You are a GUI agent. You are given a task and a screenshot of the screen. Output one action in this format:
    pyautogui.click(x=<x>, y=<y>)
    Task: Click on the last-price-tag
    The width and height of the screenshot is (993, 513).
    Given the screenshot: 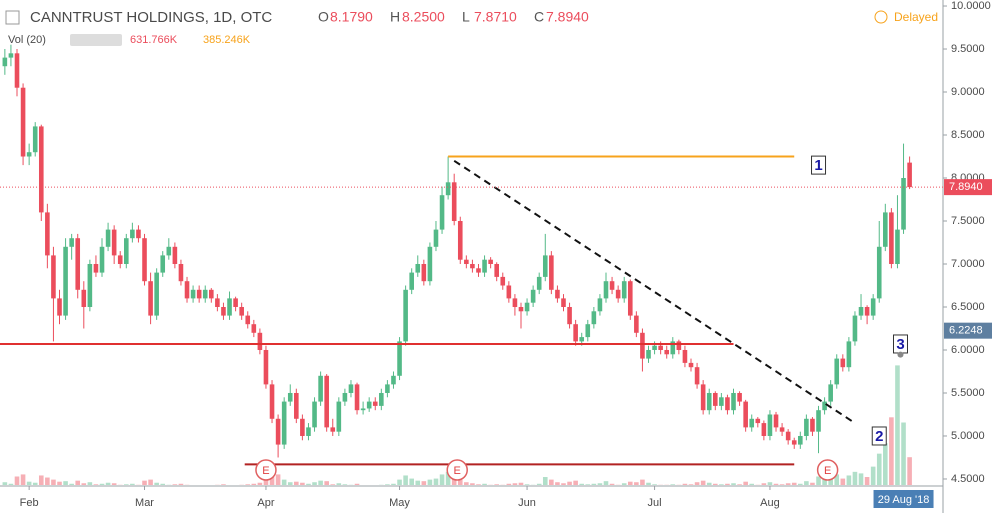 What is the action you would take?
    pyautogui.click(x=968, y=187)
    